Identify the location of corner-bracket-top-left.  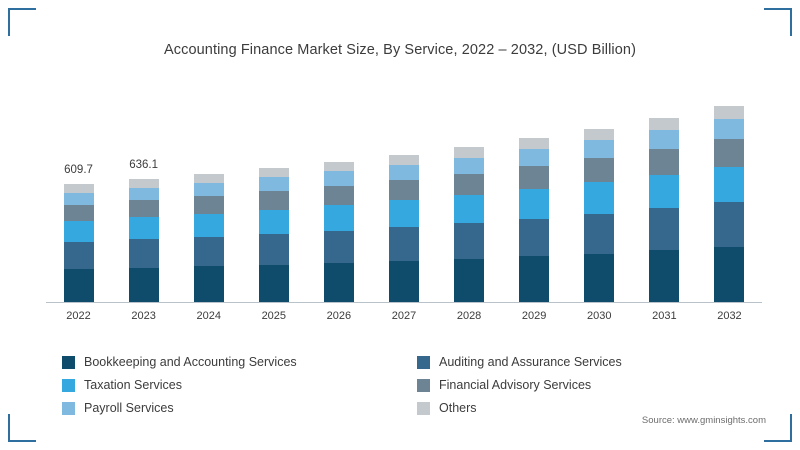
(22, 22).